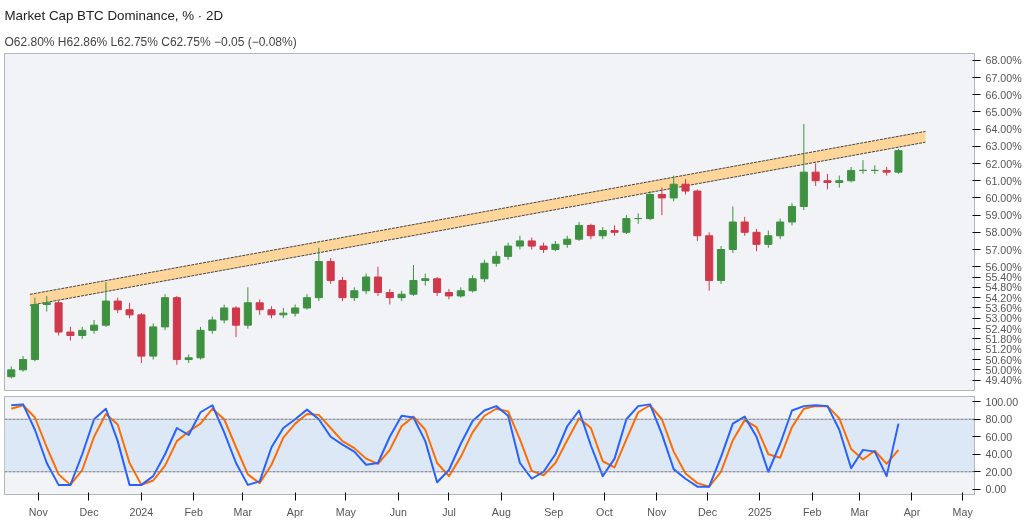 This screenshot has height=520, width=1024. I want to click on x-tick-label: 2024, so click(141, 511).